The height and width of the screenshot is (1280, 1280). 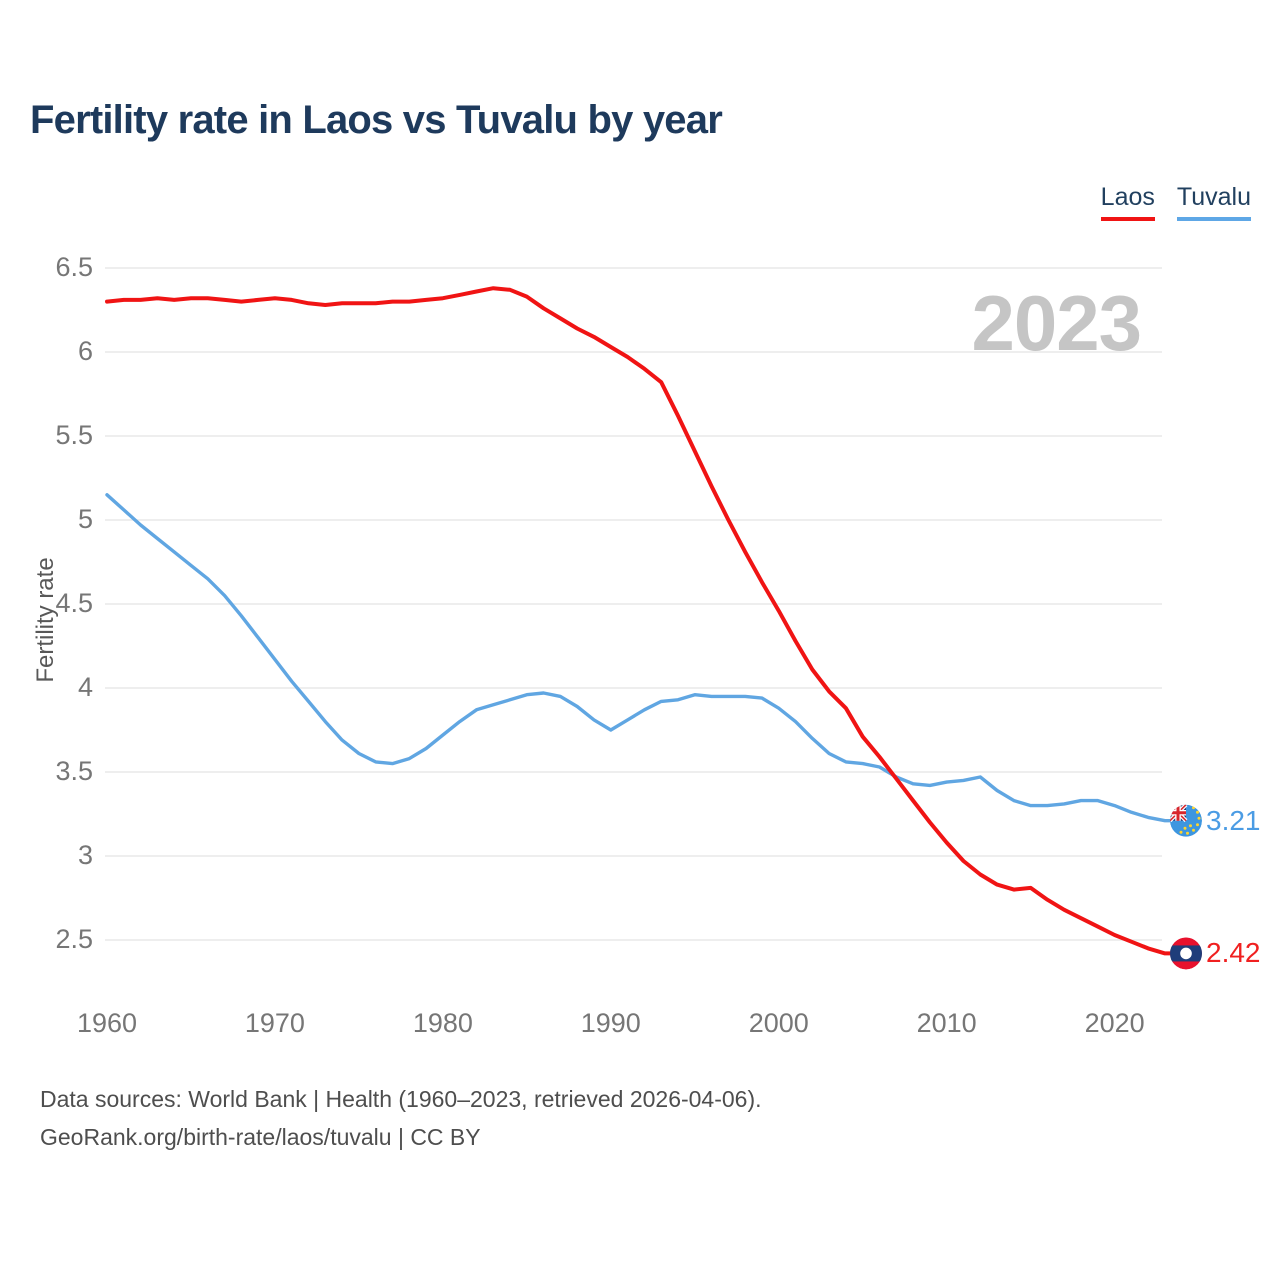 What do you see at coordinates (442, 1023) in the screenshot?
I see `x-tick-label: 1980` at bounding box center [442, 1023].